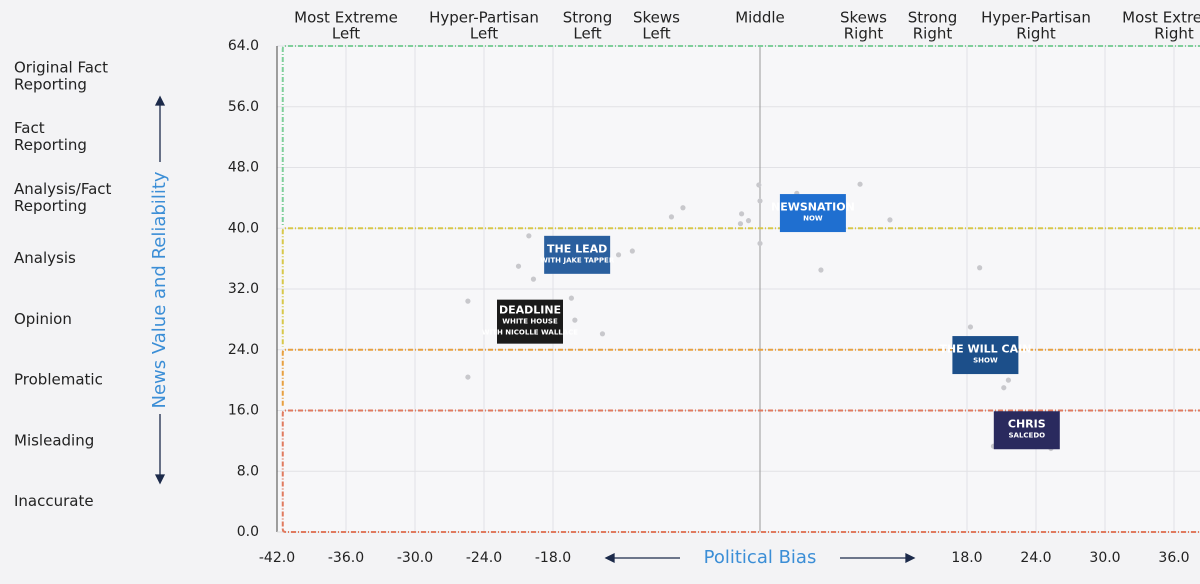 This screenshot has width=1200, height=584. Describe the element at coordinates (58, 380) in the screenshot. I see `reliability-category: Problematic` at that location.